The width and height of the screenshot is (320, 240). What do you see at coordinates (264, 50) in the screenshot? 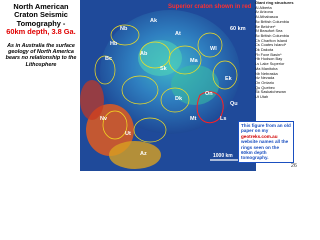
I see `legend-item: Dk Dakota` at bounding box center [264, 50].